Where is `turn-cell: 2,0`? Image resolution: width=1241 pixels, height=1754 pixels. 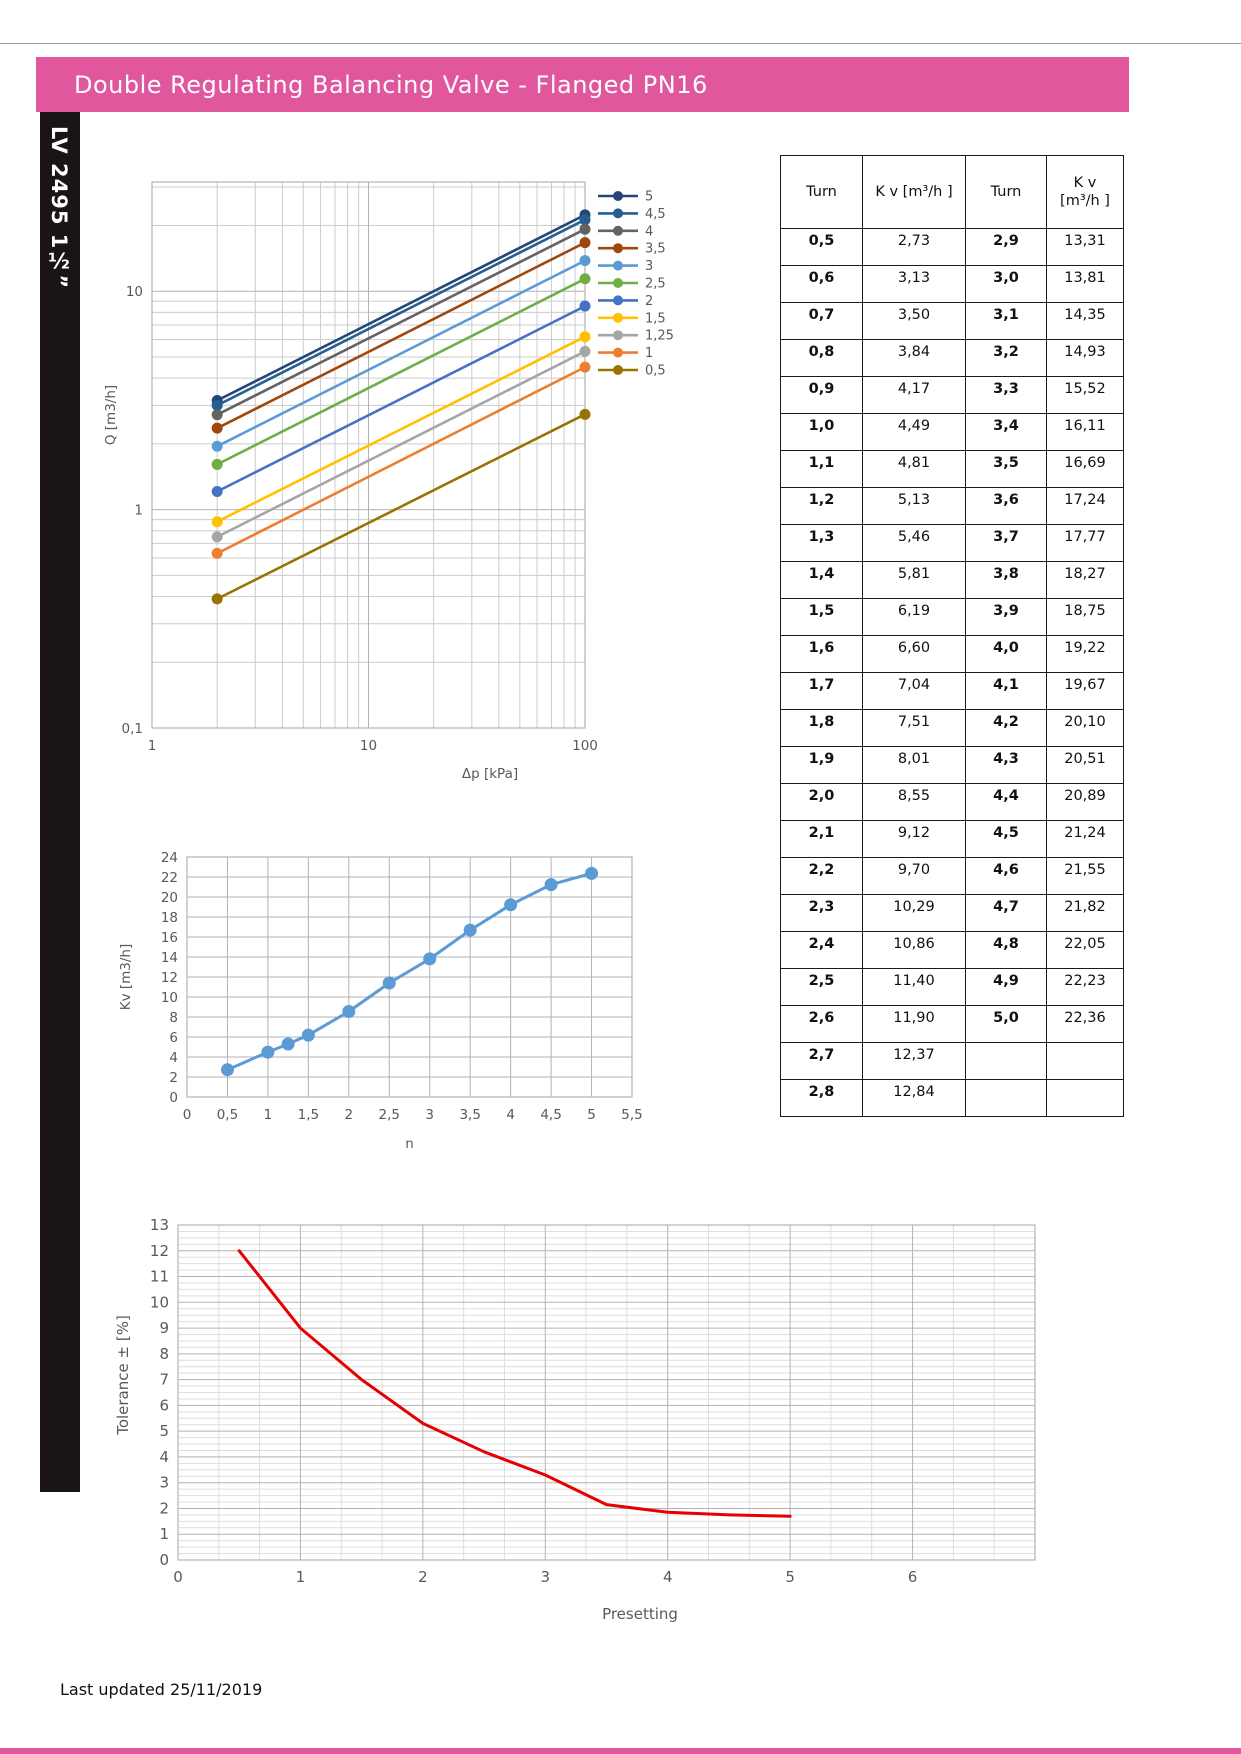 turn-cell: 2,0 is located at coordinates (821, 802).